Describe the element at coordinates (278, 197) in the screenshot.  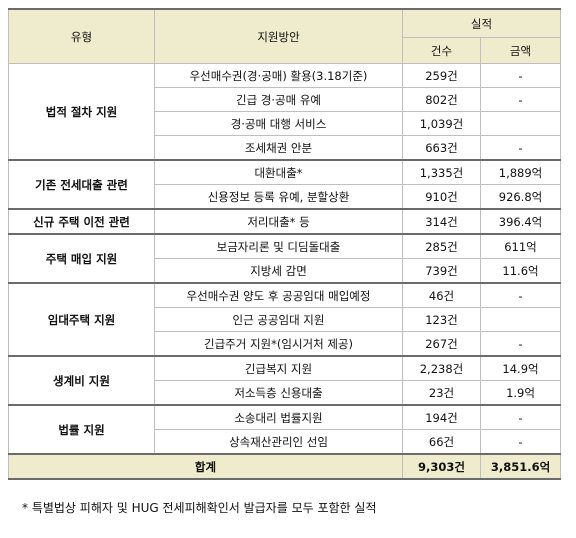
I see `plan-cell: 신용정보 등록 유예, 분할상환` at that location.